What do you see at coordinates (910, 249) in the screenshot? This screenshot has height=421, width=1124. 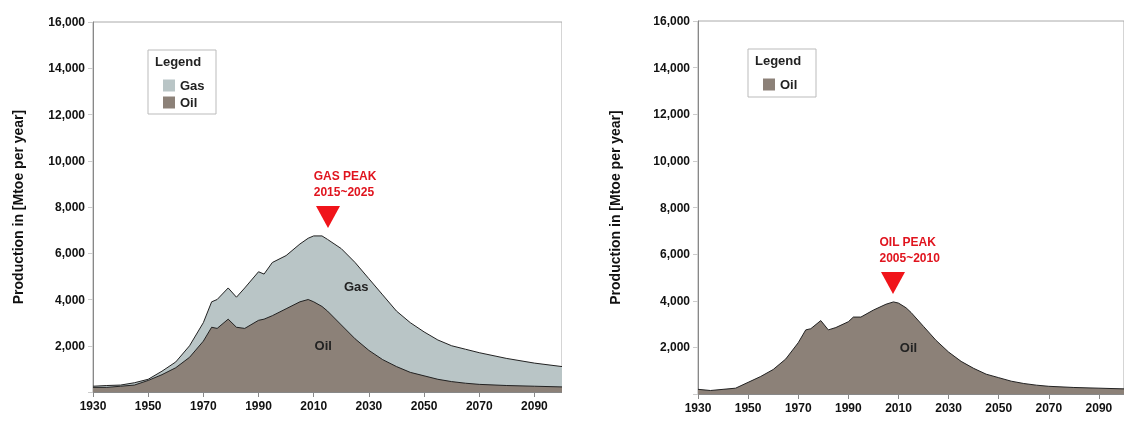 I see `annotation: OIL PEAK 2005~2010` at bounding box center [910, 249].